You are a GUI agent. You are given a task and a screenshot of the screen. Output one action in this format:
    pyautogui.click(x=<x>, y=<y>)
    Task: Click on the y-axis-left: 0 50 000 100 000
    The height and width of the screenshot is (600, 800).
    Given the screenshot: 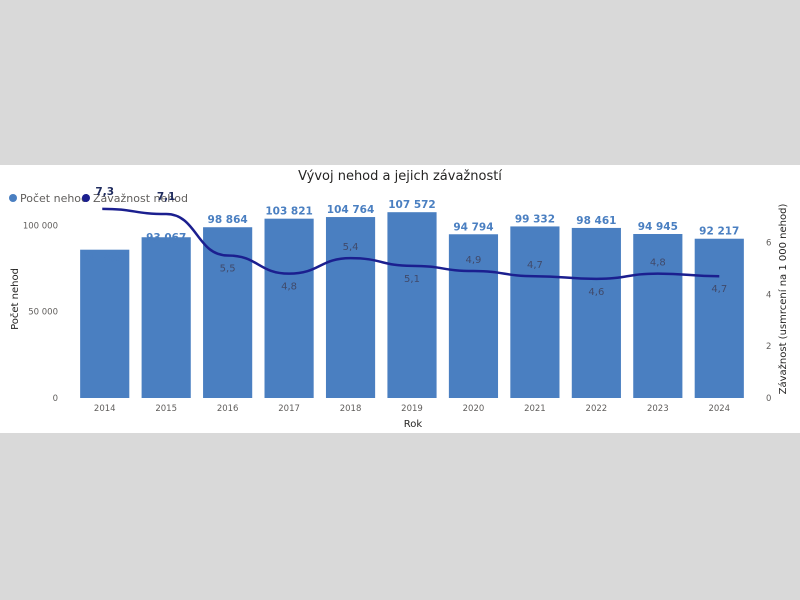 What is the action you would take?
    pyautogui.click(x=40, y=312)
    